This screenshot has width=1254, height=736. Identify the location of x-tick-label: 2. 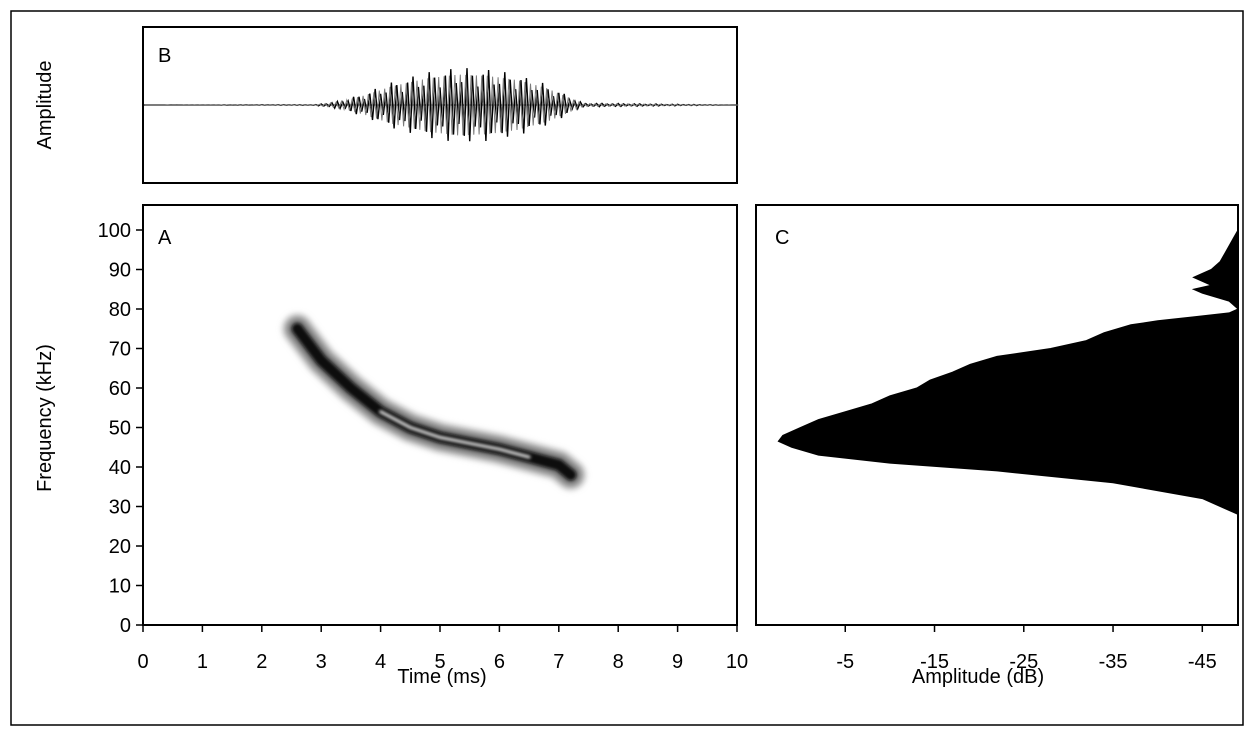
(261, 662).